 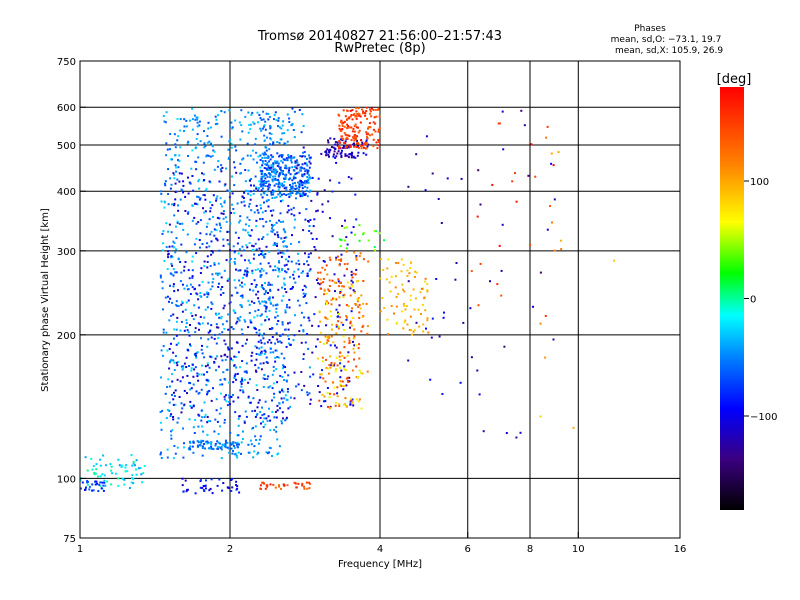 I want to click on data-point-2008, so click(x=352, y=399).